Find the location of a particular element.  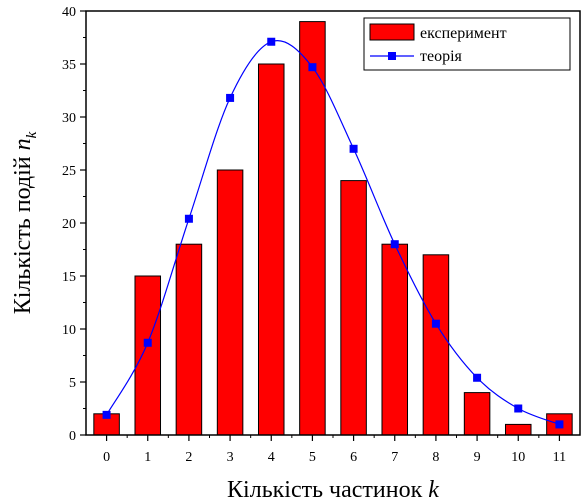

x-axis-title: Кількість частинок k is located at coordinates (333, 490).